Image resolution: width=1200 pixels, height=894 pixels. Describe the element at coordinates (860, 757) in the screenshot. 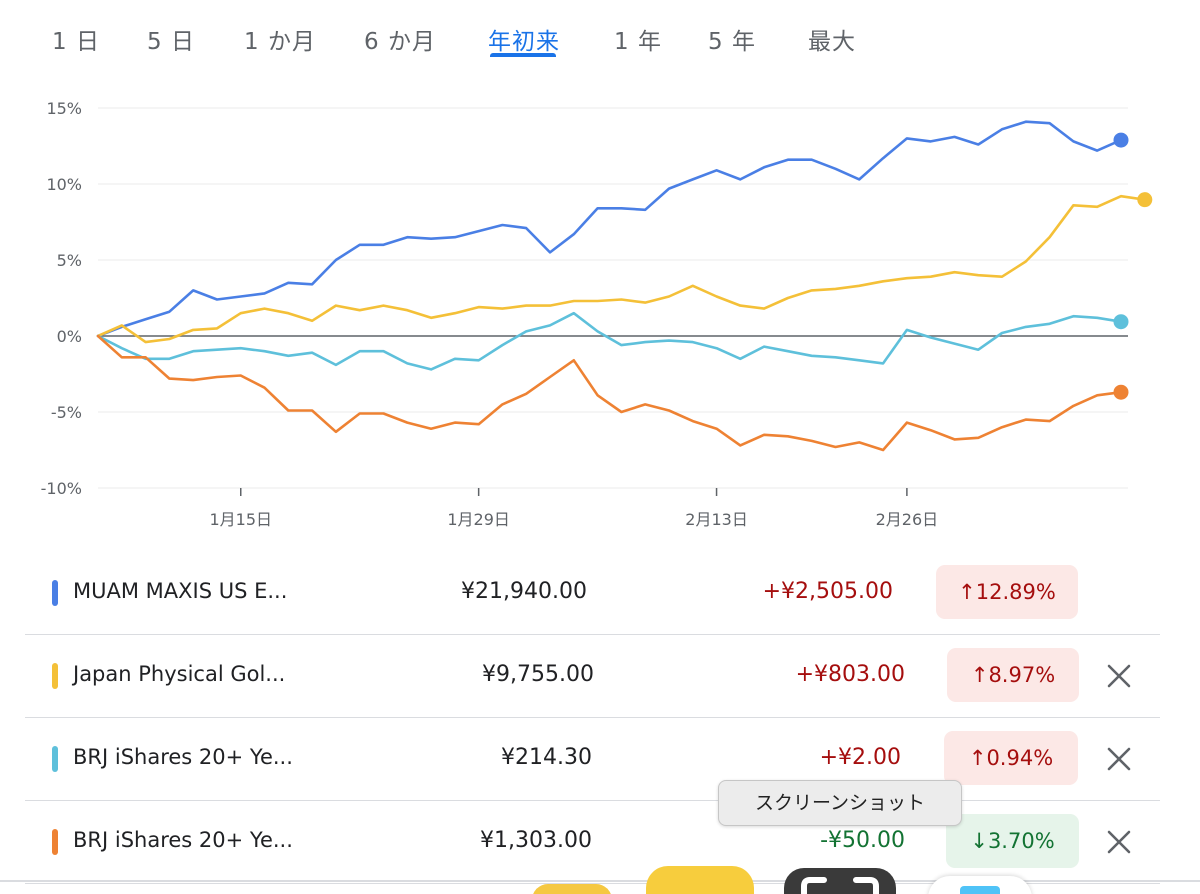

I see `price-change: +¥2.00` at that location.